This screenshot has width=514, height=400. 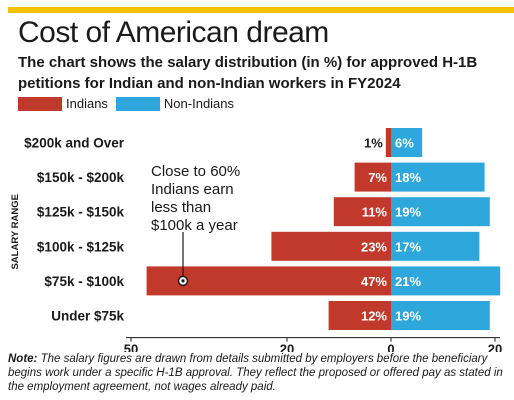 I want to click on data-label-non-indians: 18%, so click(x=408, y=177).